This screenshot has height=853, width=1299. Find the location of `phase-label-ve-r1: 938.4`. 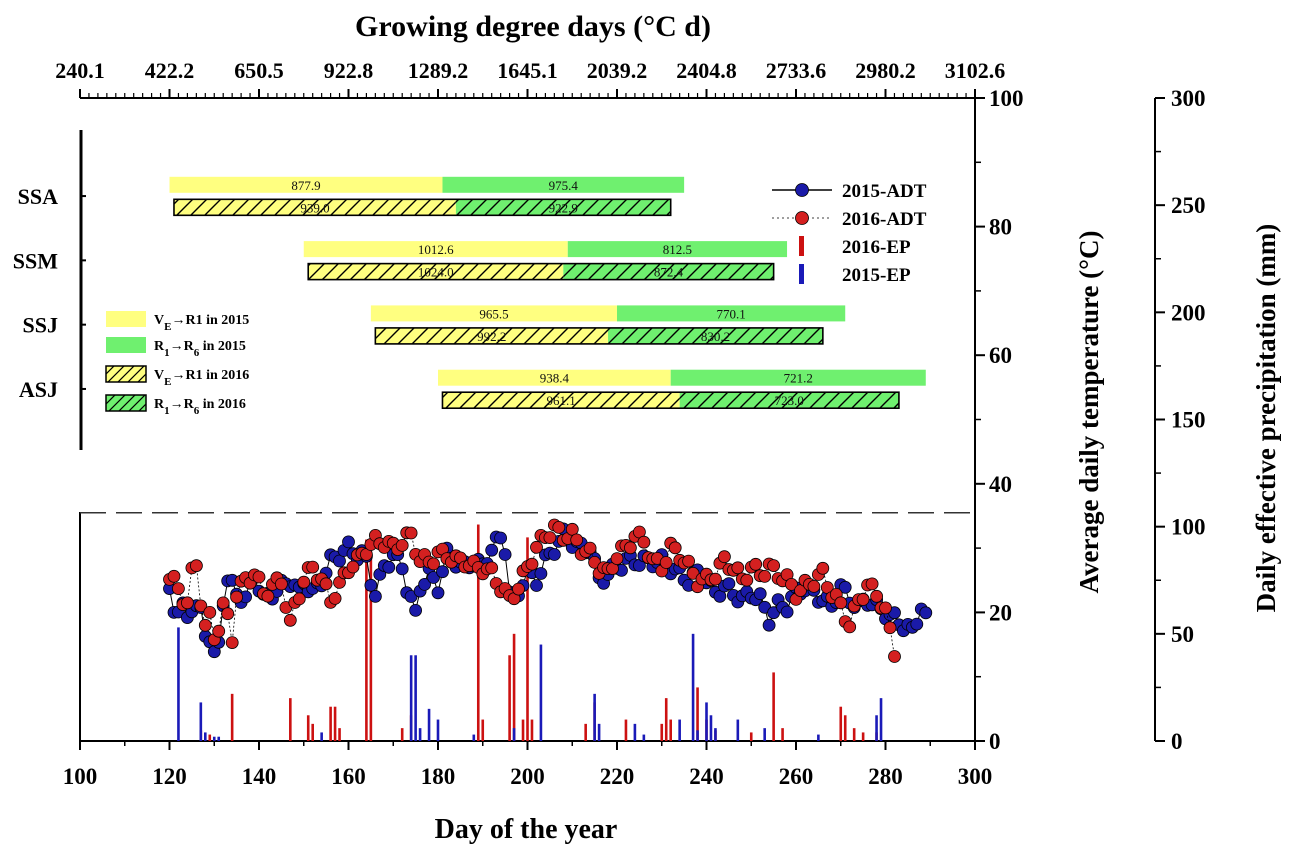

phase-label-ve-r1: 938.4 is located at coordinates (555, 378).